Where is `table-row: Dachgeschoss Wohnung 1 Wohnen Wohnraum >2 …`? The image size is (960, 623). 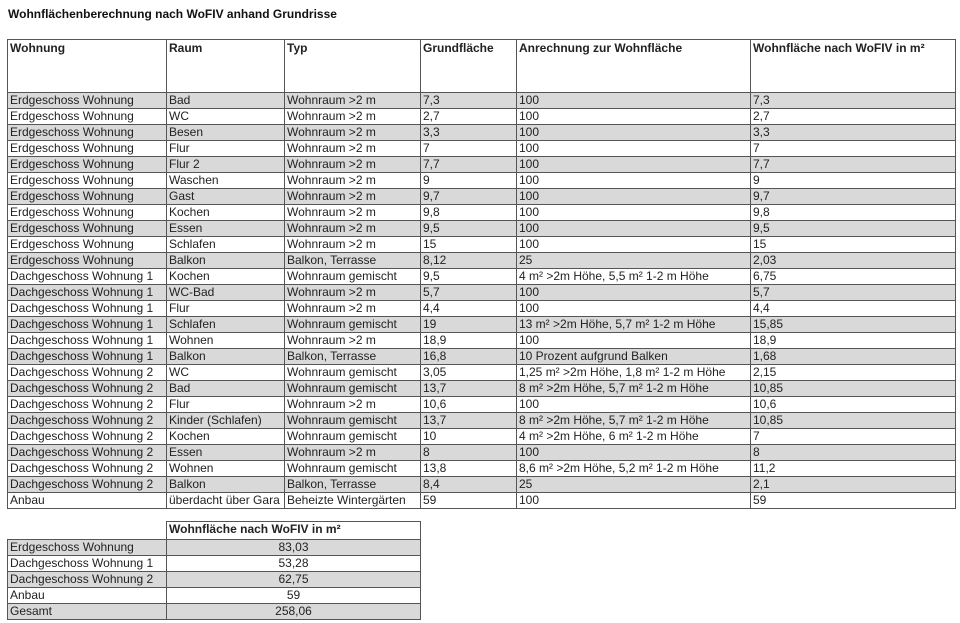
table-row: Dachgeschoss Wohnung 1 Wohnen Wohnraum >2 … is located at coordinates (481, 340).